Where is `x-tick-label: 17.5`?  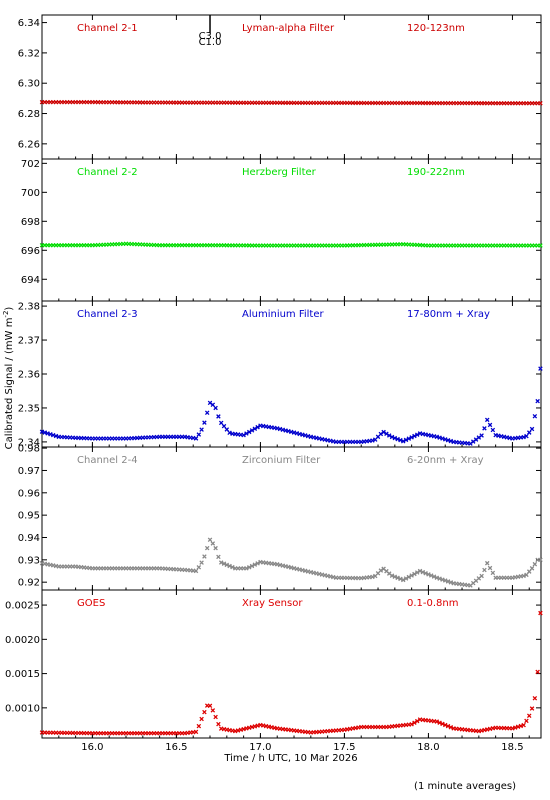
x-tick-label: 17.5 is located at coordinates (344, 747).